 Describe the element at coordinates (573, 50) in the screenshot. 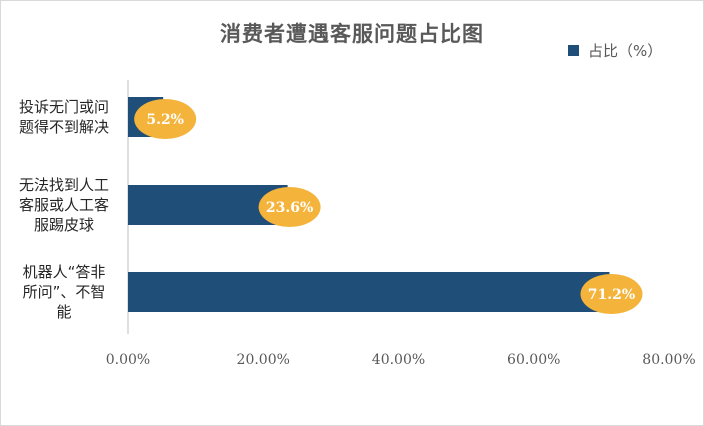

I see `legend-swatch` at that location.